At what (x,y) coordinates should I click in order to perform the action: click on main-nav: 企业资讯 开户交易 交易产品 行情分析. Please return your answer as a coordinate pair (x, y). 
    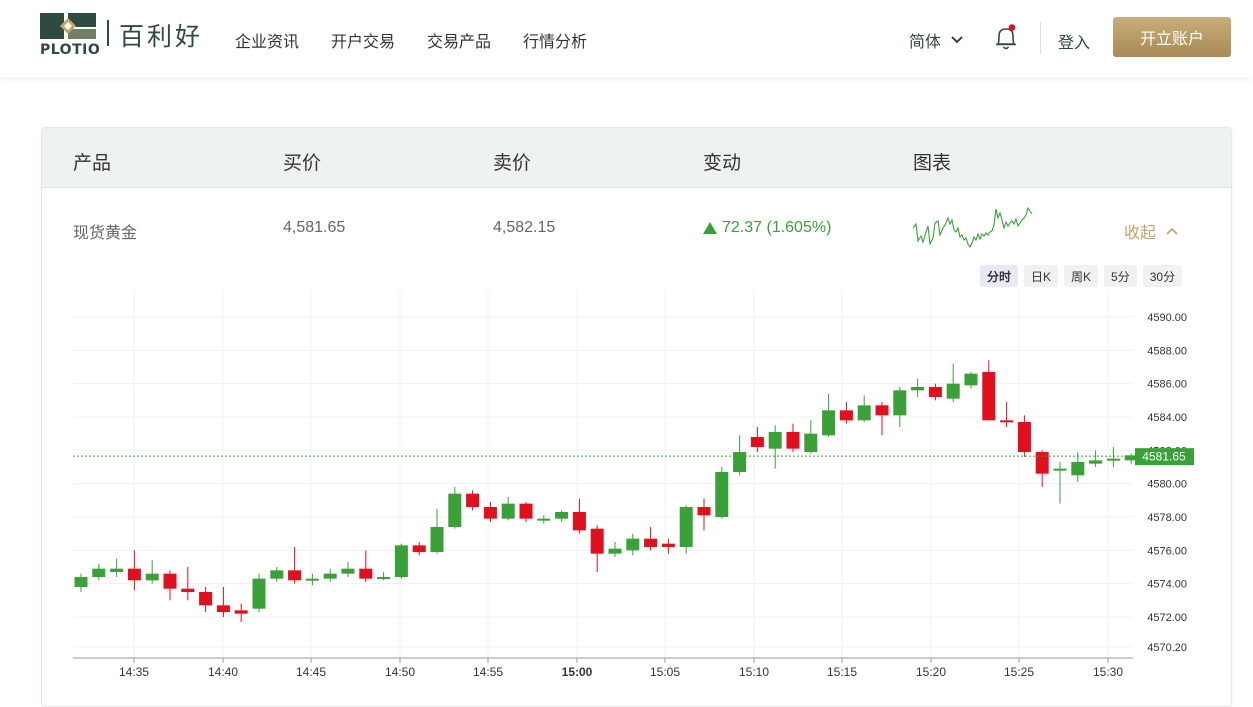
    Looking at the image, I should click on (411, 40).